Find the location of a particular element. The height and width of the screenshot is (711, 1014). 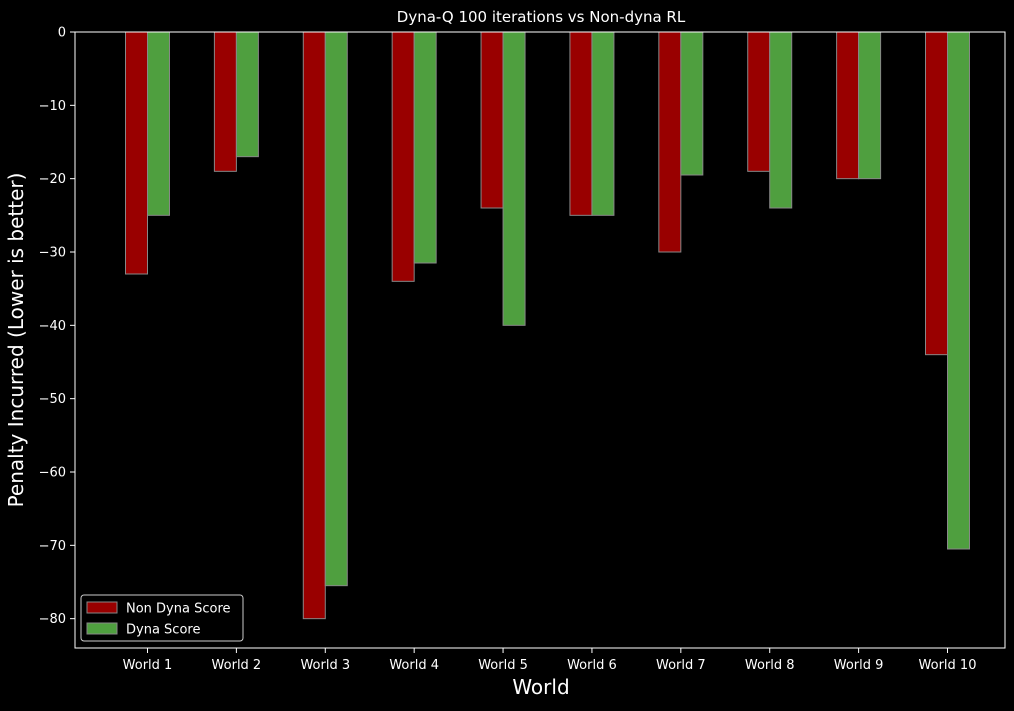

legend-swatch-dyna is located at coordinates (102, 628).